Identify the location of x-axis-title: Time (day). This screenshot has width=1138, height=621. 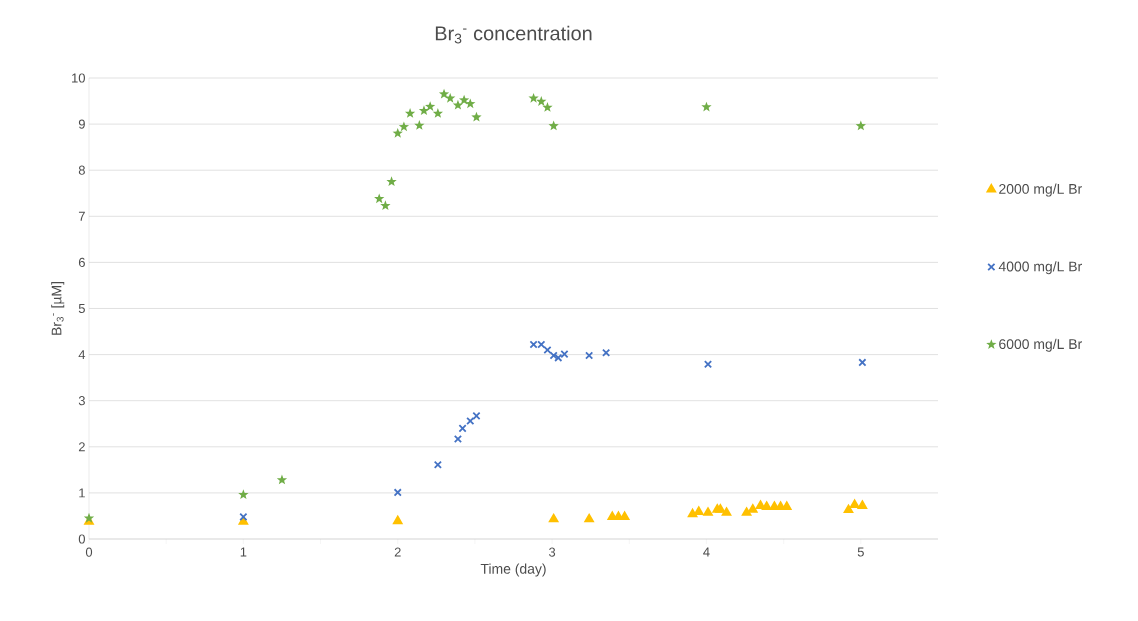
(513, 570).